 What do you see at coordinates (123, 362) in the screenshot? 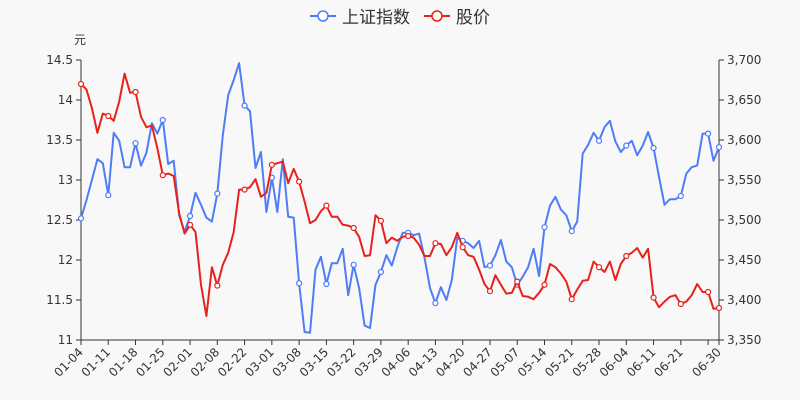
I see `x-axis-tick-label: 01-18` at bounding box center [123, 362].